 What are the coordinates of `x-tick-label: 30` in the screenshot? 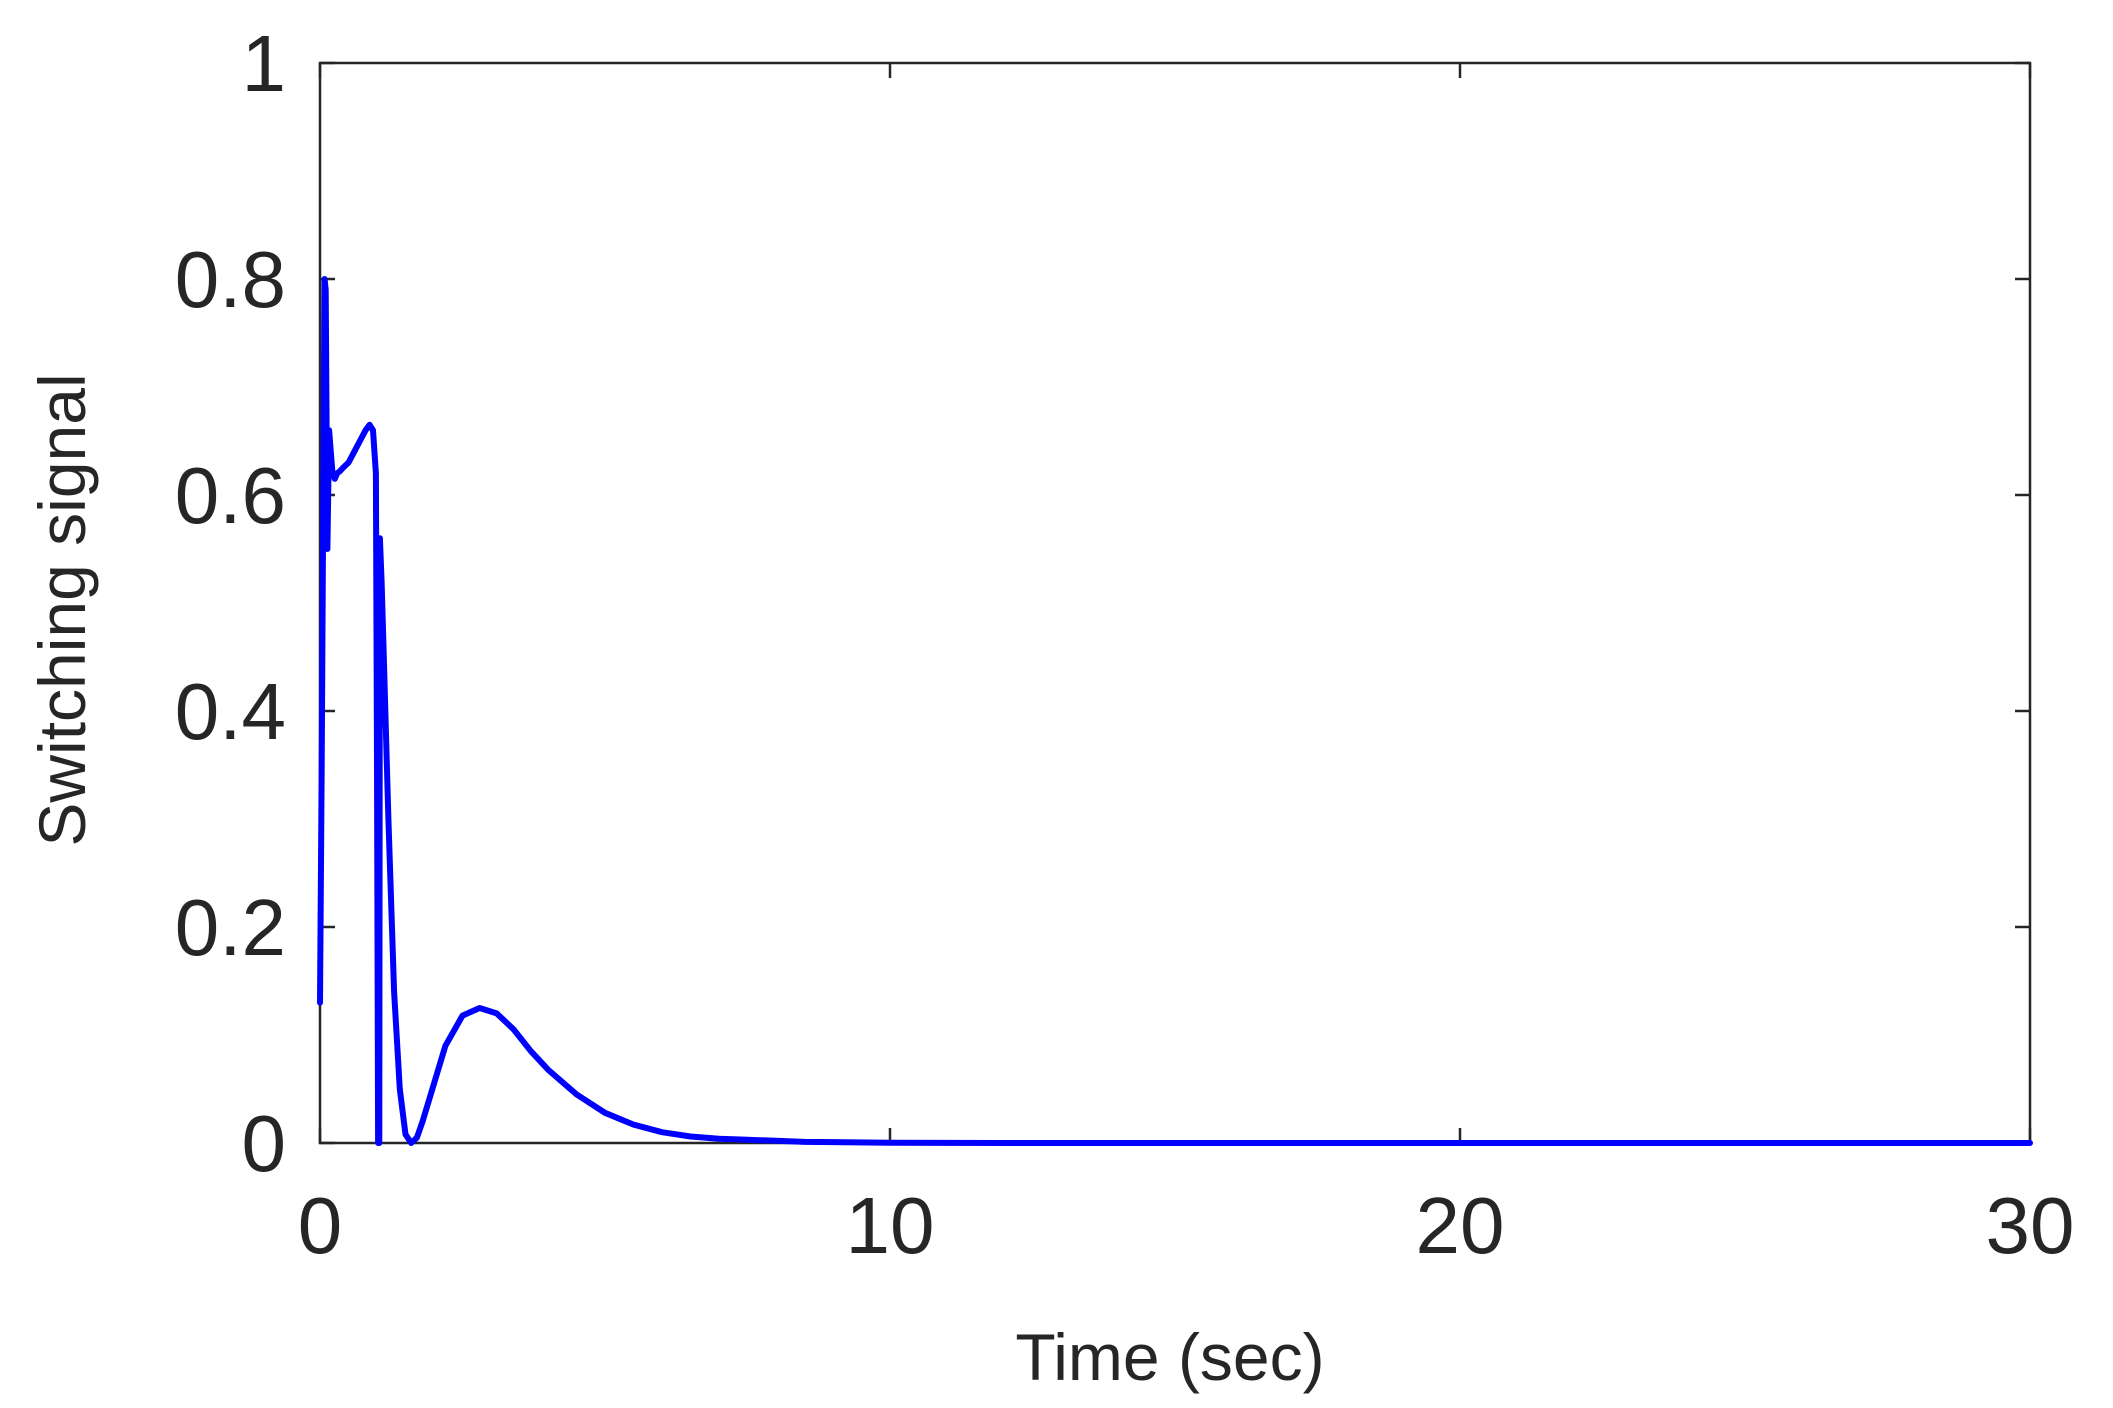 It's located at (2030, 1225).